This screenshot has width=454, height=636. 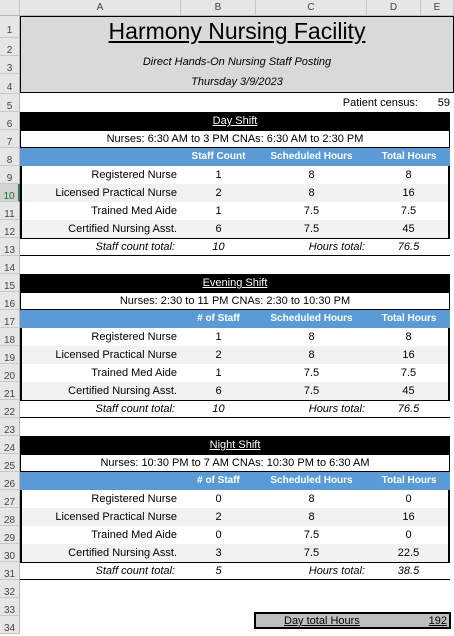 What do you see at coordinates (237, 82) in the screenshot?
I see `posting-date: Thursday 3/9/2023` at bounding box center [237, 82].